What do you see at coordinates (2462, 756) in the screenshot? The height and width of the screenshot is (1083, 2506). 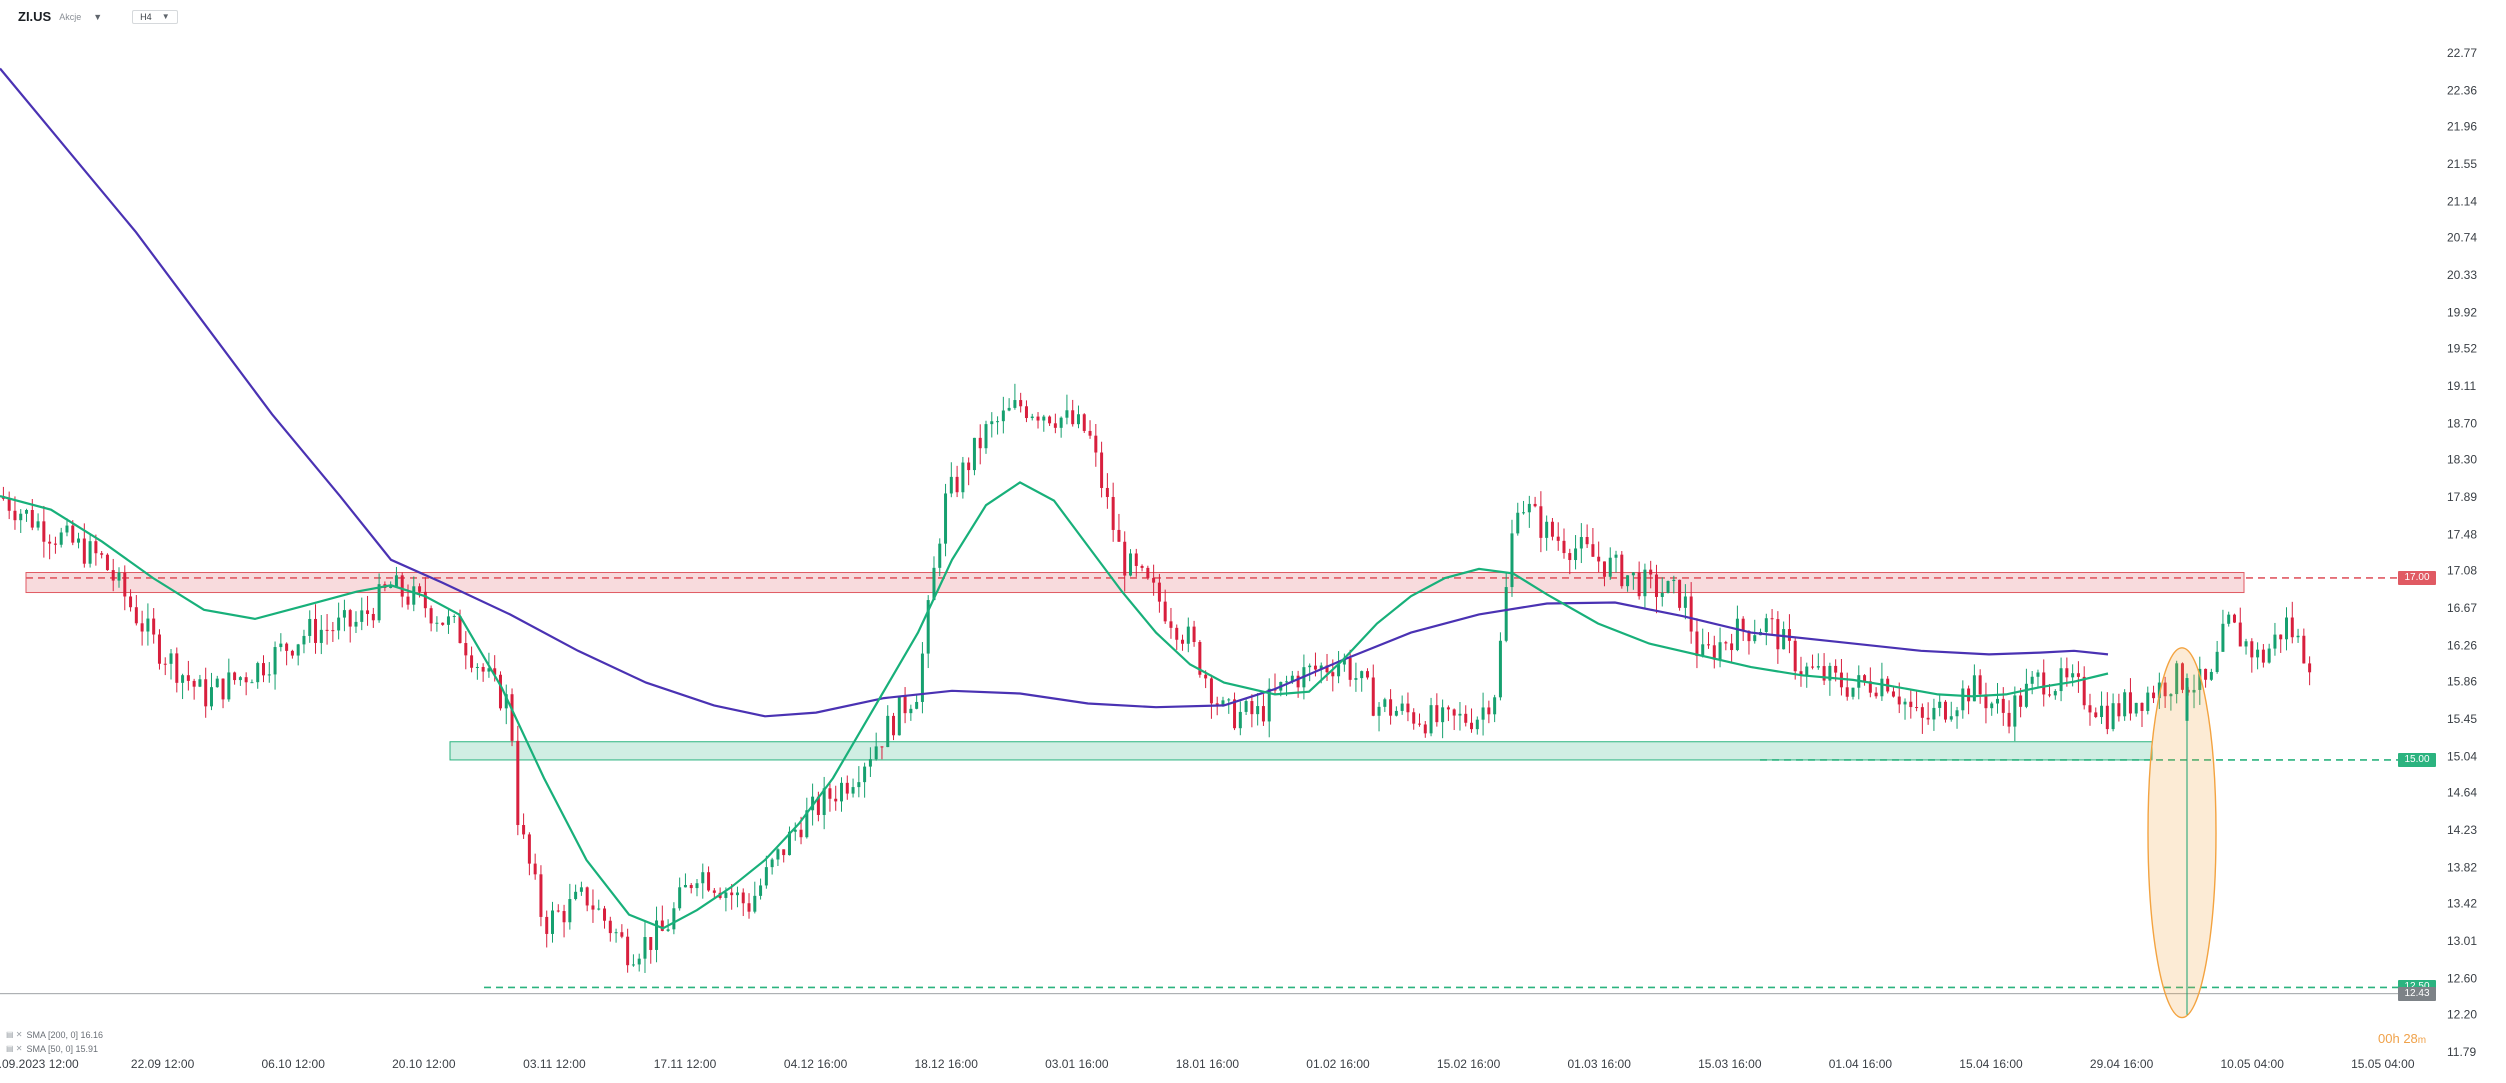 I see `y-tick-label-19: 15.04` at bounding box center [2462, 756].